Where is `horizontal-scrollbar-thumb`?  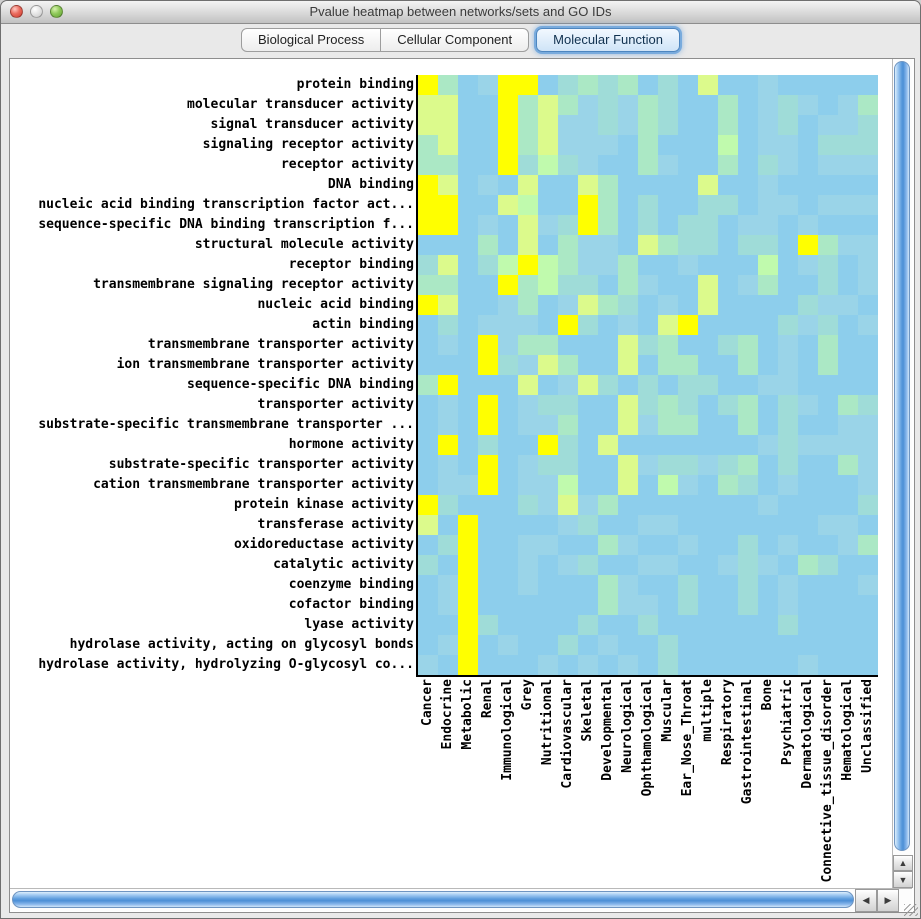
horizontal-scrollbar-thumb is located at coordinates (433, 899).